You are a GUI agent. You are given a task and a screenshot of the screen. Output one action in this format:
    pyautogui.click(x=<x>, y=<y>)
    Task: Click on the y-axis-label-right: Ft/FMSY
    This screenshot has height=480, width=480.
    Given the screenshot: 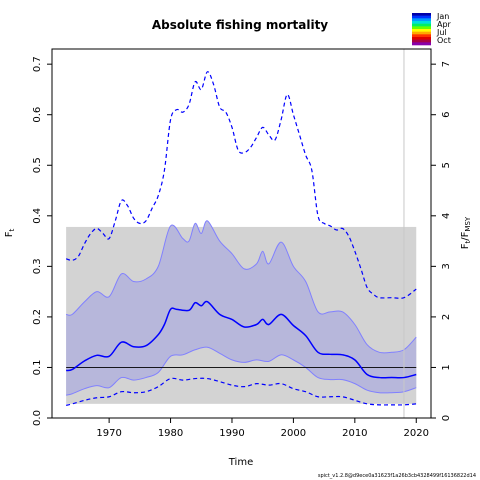 What is the action you would take?
    pyautogui.click(x=466, y=232)
    